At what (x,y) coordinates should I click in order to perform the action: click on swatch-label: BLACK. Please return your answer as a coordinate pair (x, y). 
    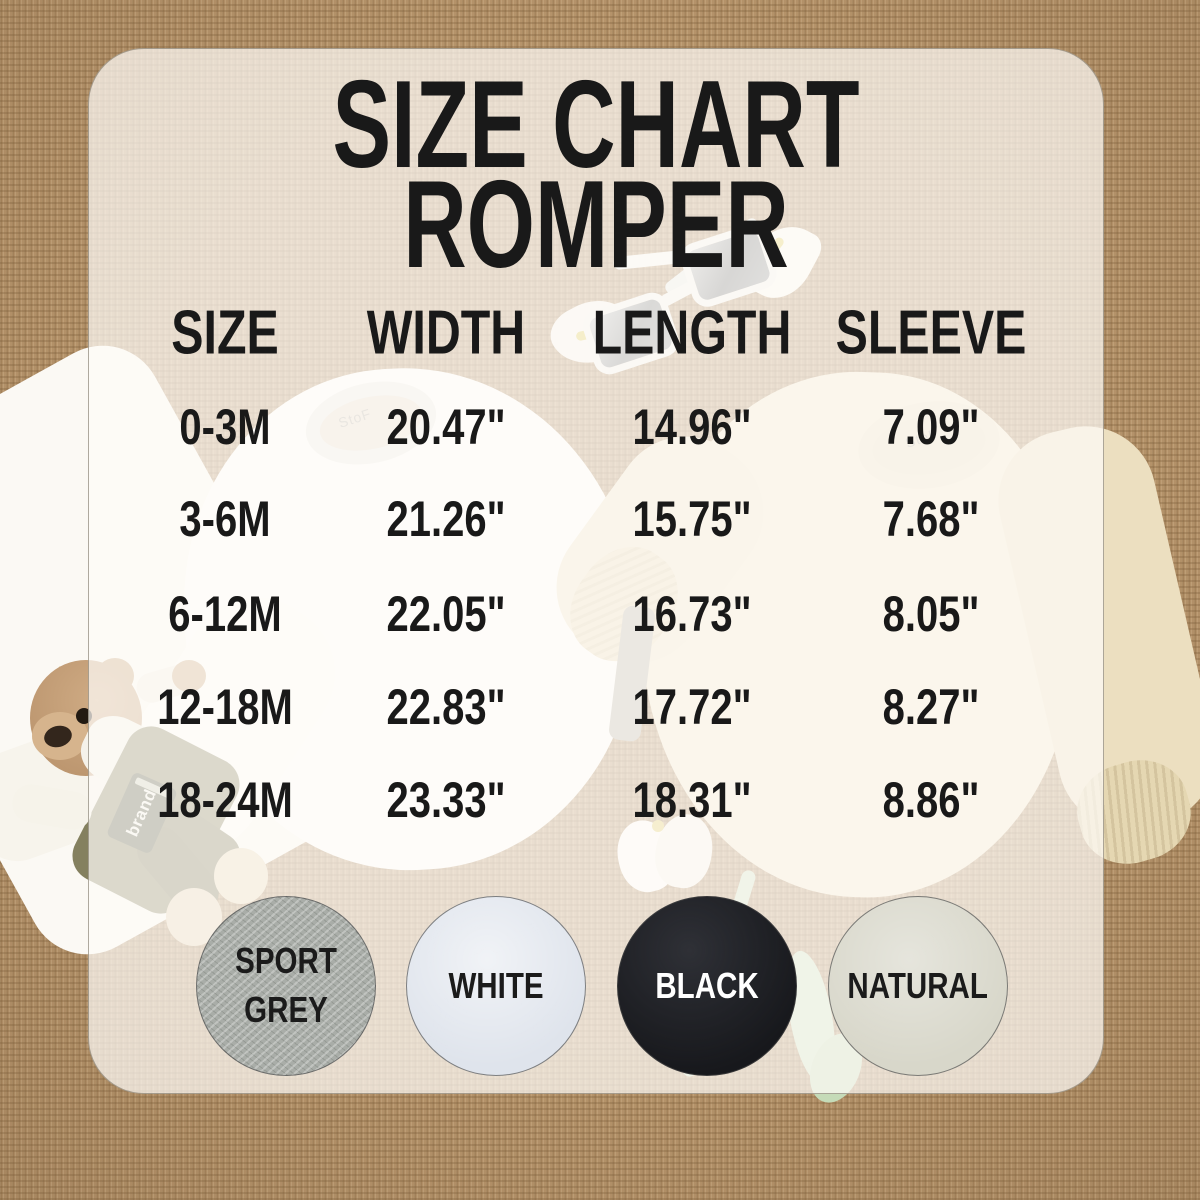
    Looking at the image, I should click on (707, 985).